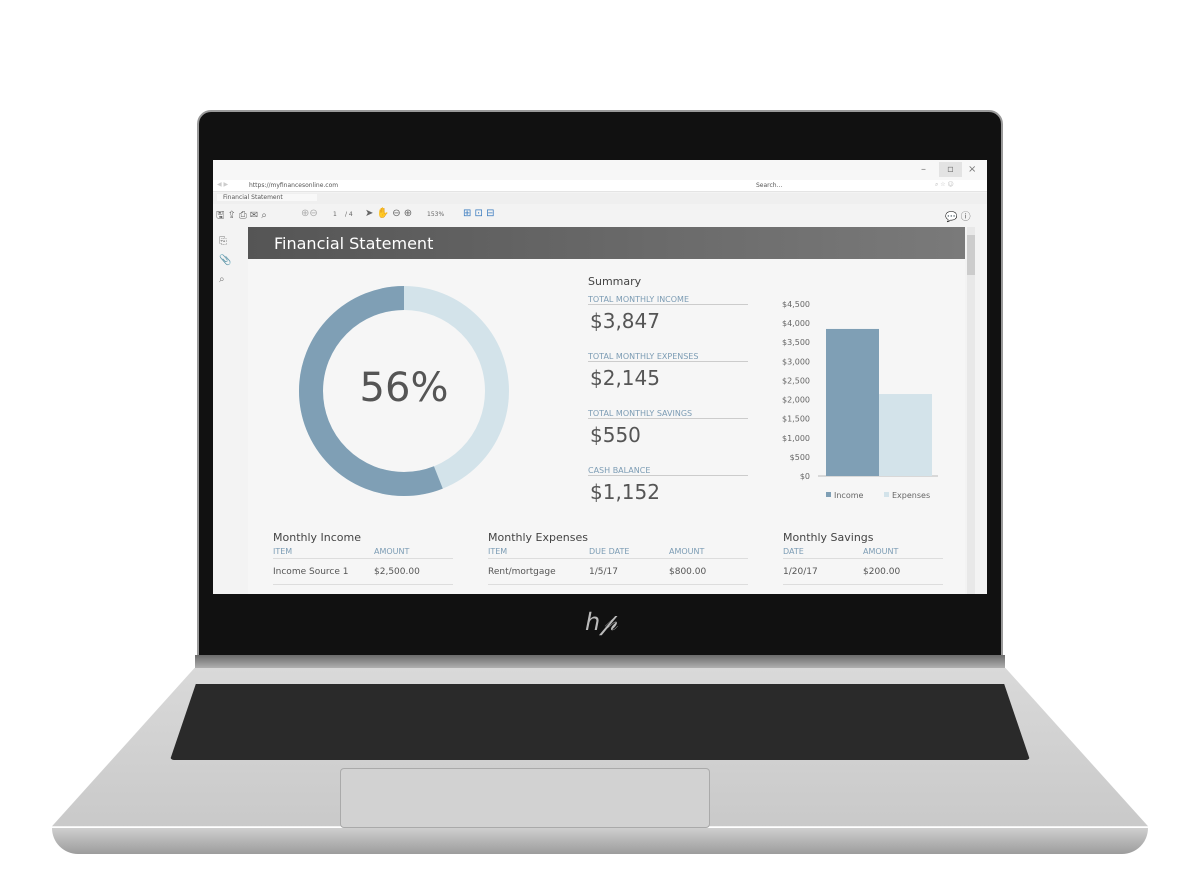 The height and width of the screenshot is (895, 1200). I want to click on page-total: / 4, so click(349, 214).